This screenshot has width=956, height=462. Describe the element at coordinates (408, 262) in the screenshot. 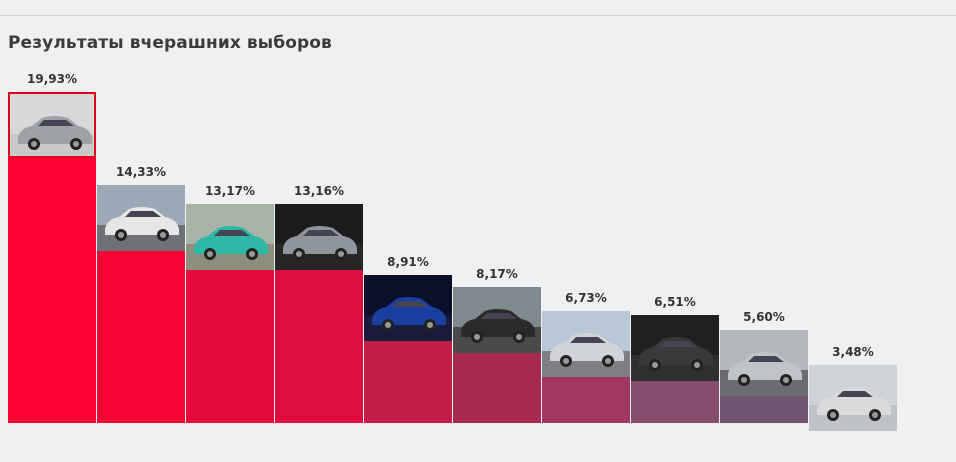

I see `bar-value-label: 8,91%` at that location.